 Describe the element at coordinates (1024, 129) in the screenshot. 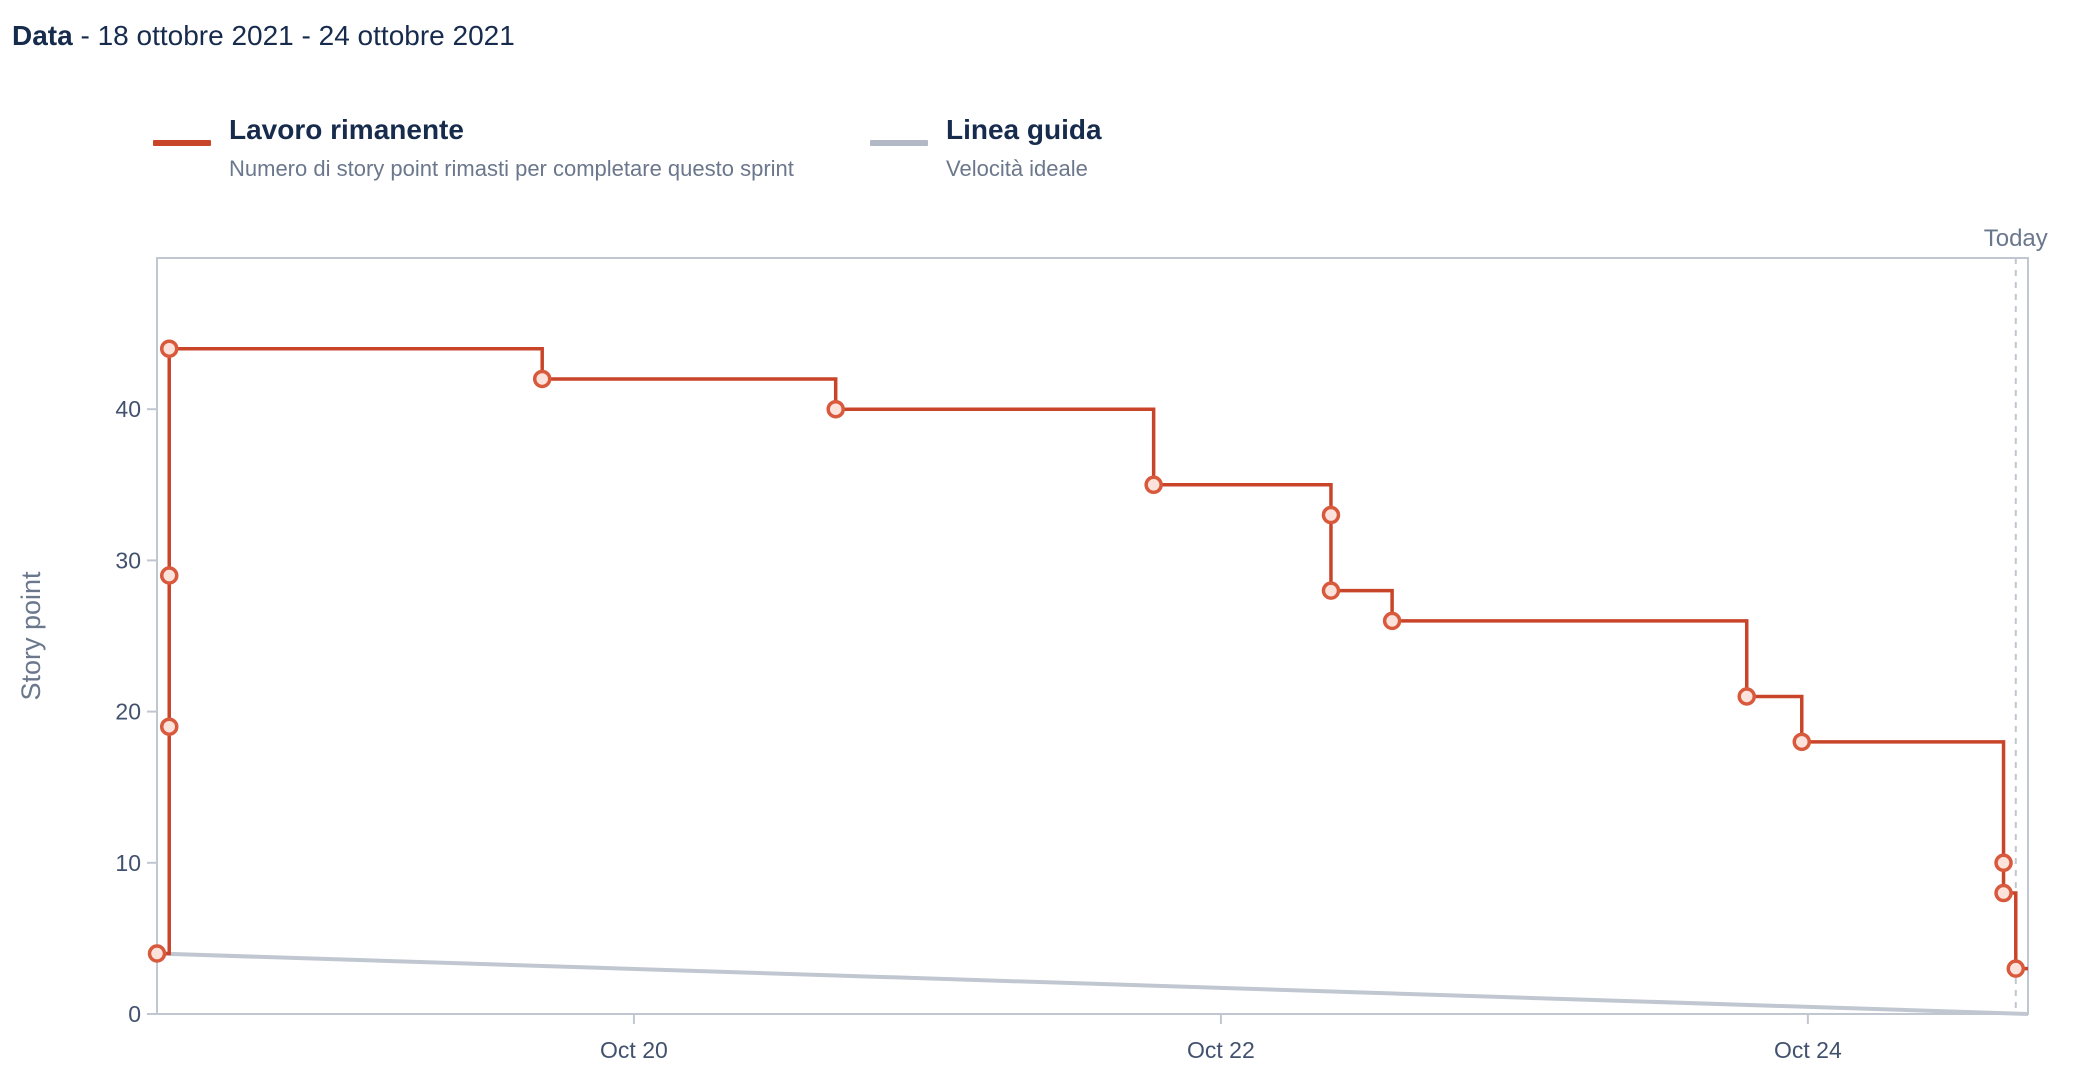

I see `legend-guideline-title: Linea guida` at that location.